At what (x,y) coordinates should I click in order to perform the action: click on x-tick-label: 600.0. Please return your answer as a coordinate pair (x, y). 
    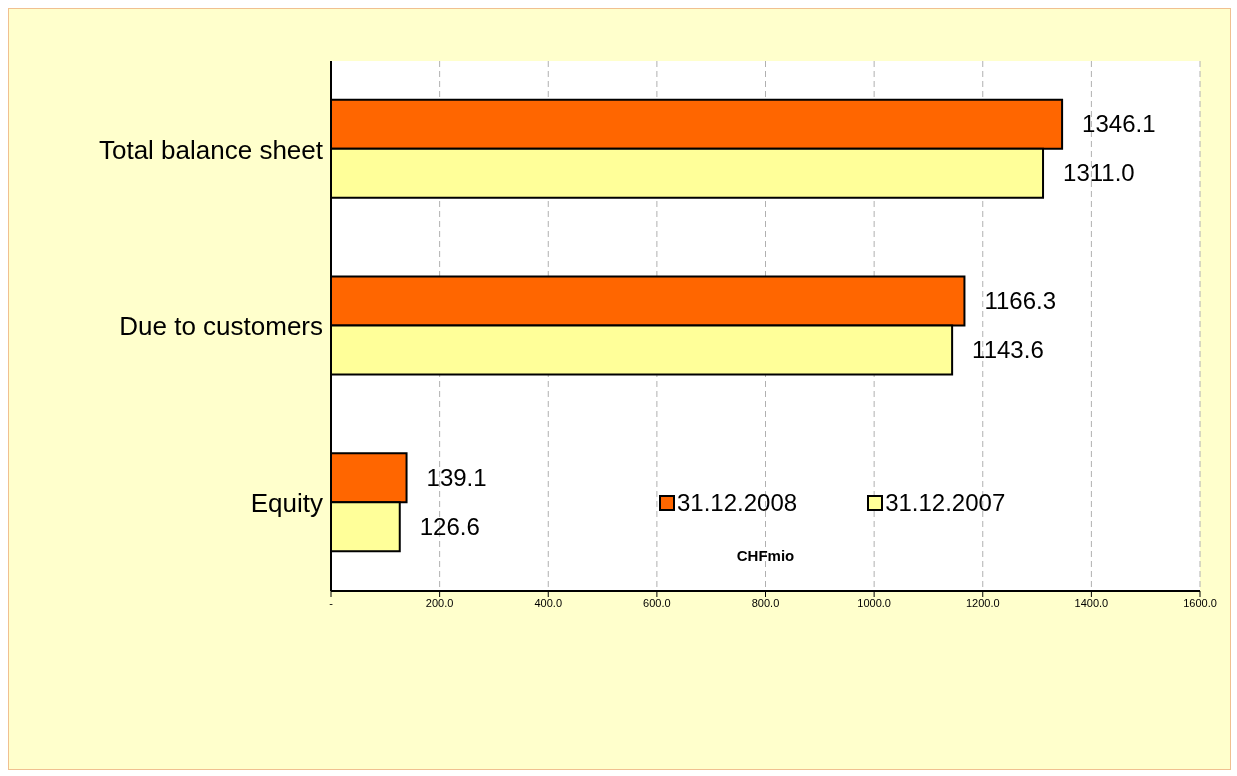
    Looking at the image, I should click on (657, 602).